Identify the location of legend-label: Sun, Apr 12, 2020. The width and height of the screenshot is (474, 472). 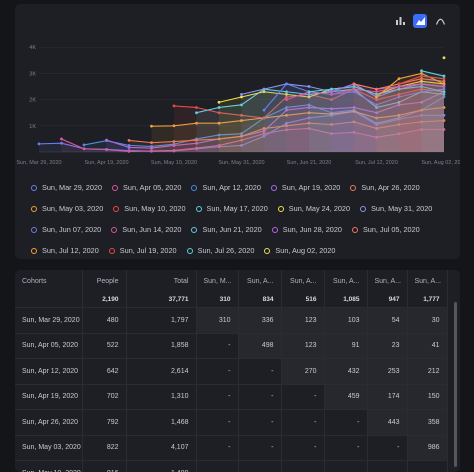
(231, 187).